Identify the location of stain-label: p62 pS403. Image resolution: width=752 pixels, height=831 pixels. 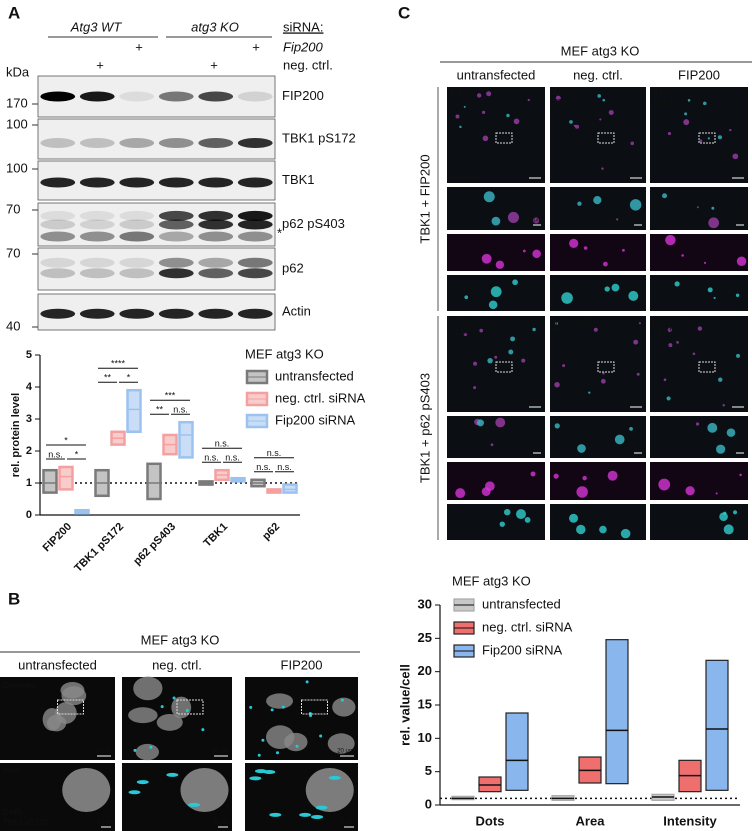
(672, 322).